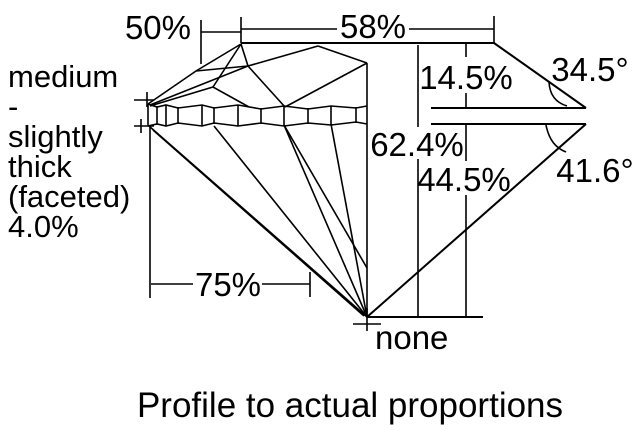 This screenshot has width=640, height=430. I want to click on label-crown-angle: 34.5°, so click(589, 69).